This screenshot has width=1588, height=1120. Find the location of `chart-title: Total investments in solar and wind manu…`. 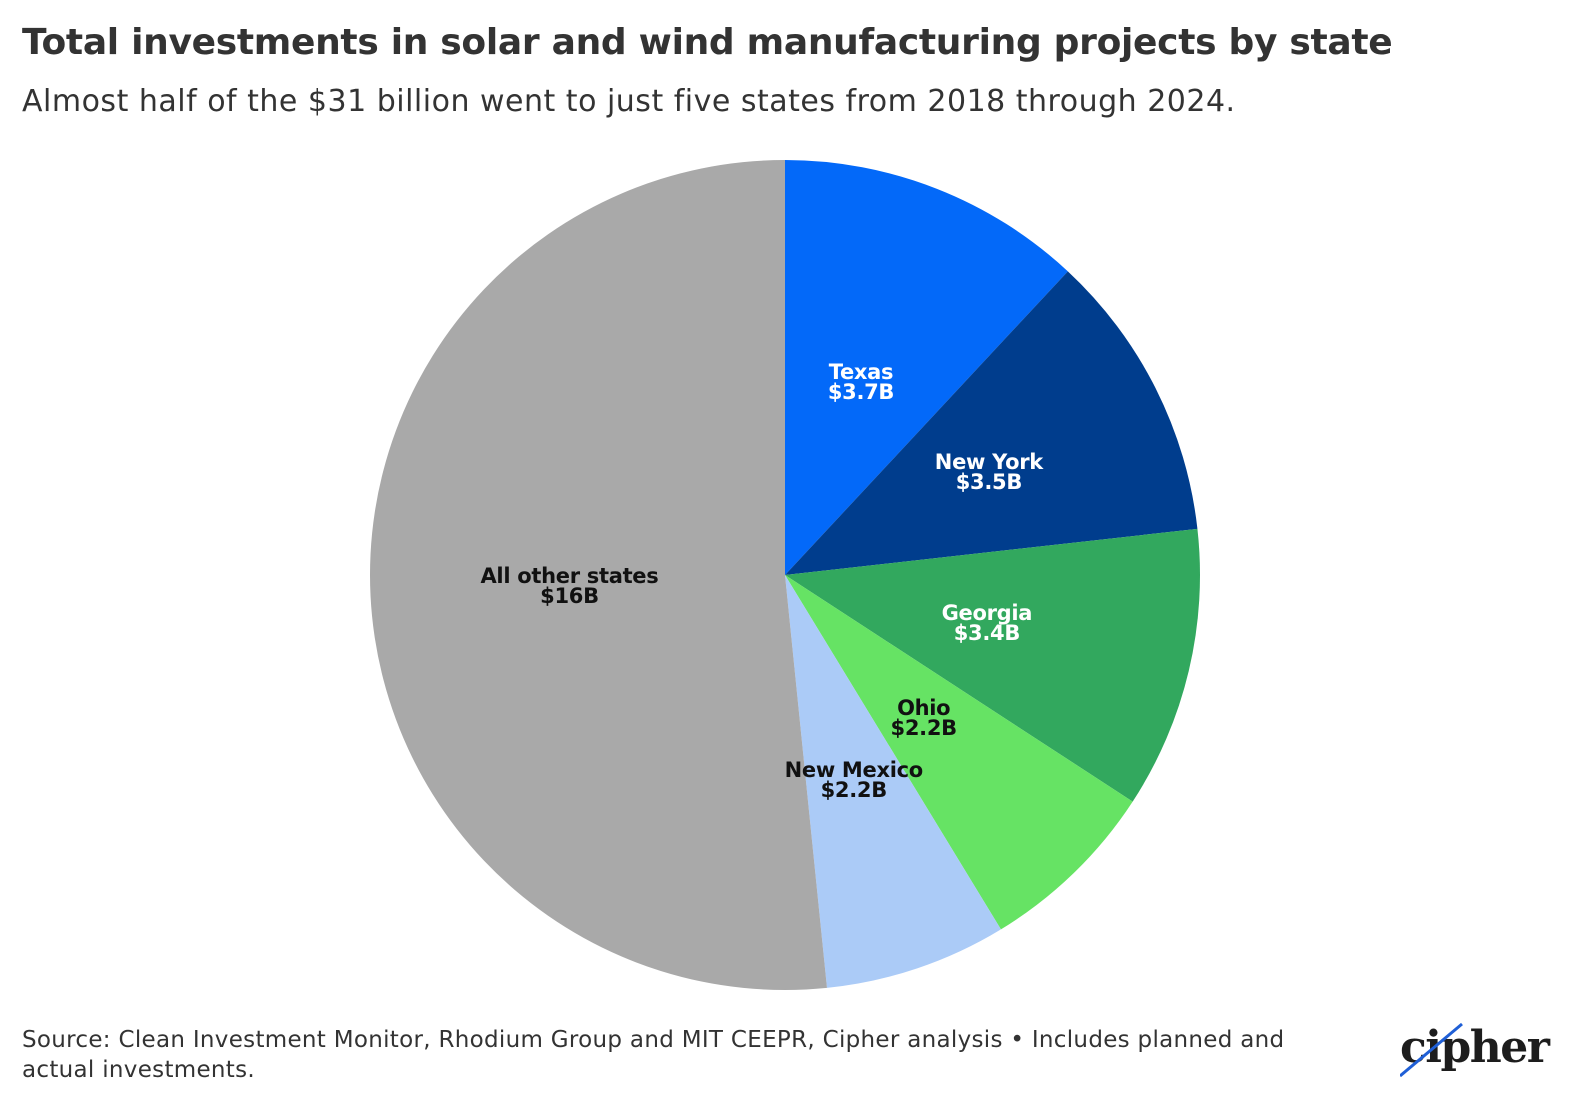

chart-title: Total investments in solar and wind manu… is located at coordinates (707, 42).